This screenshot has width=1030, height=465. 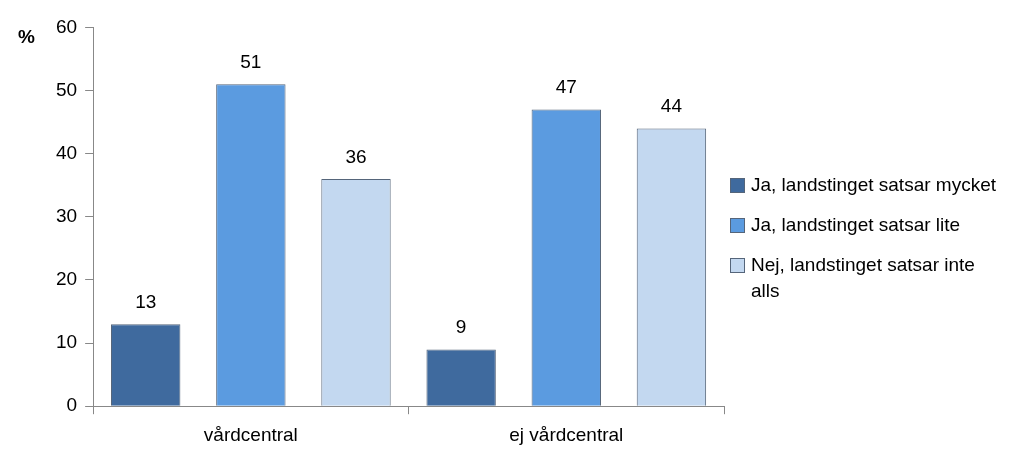 What do you see at coordinates (856, 225) in the screenshot?
I see `legend-label: Ja, landstinget satsar lite` at bounding box center [856, 225].